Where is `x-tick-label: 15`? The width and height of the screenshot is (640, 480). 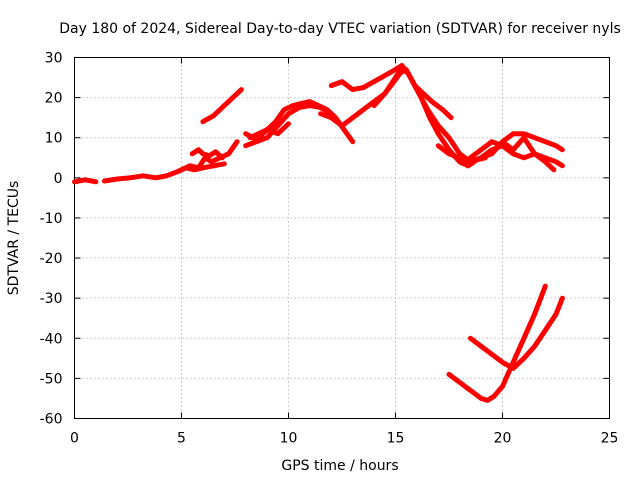
x-tick-label: 15 is located at coordinates (396, 439).